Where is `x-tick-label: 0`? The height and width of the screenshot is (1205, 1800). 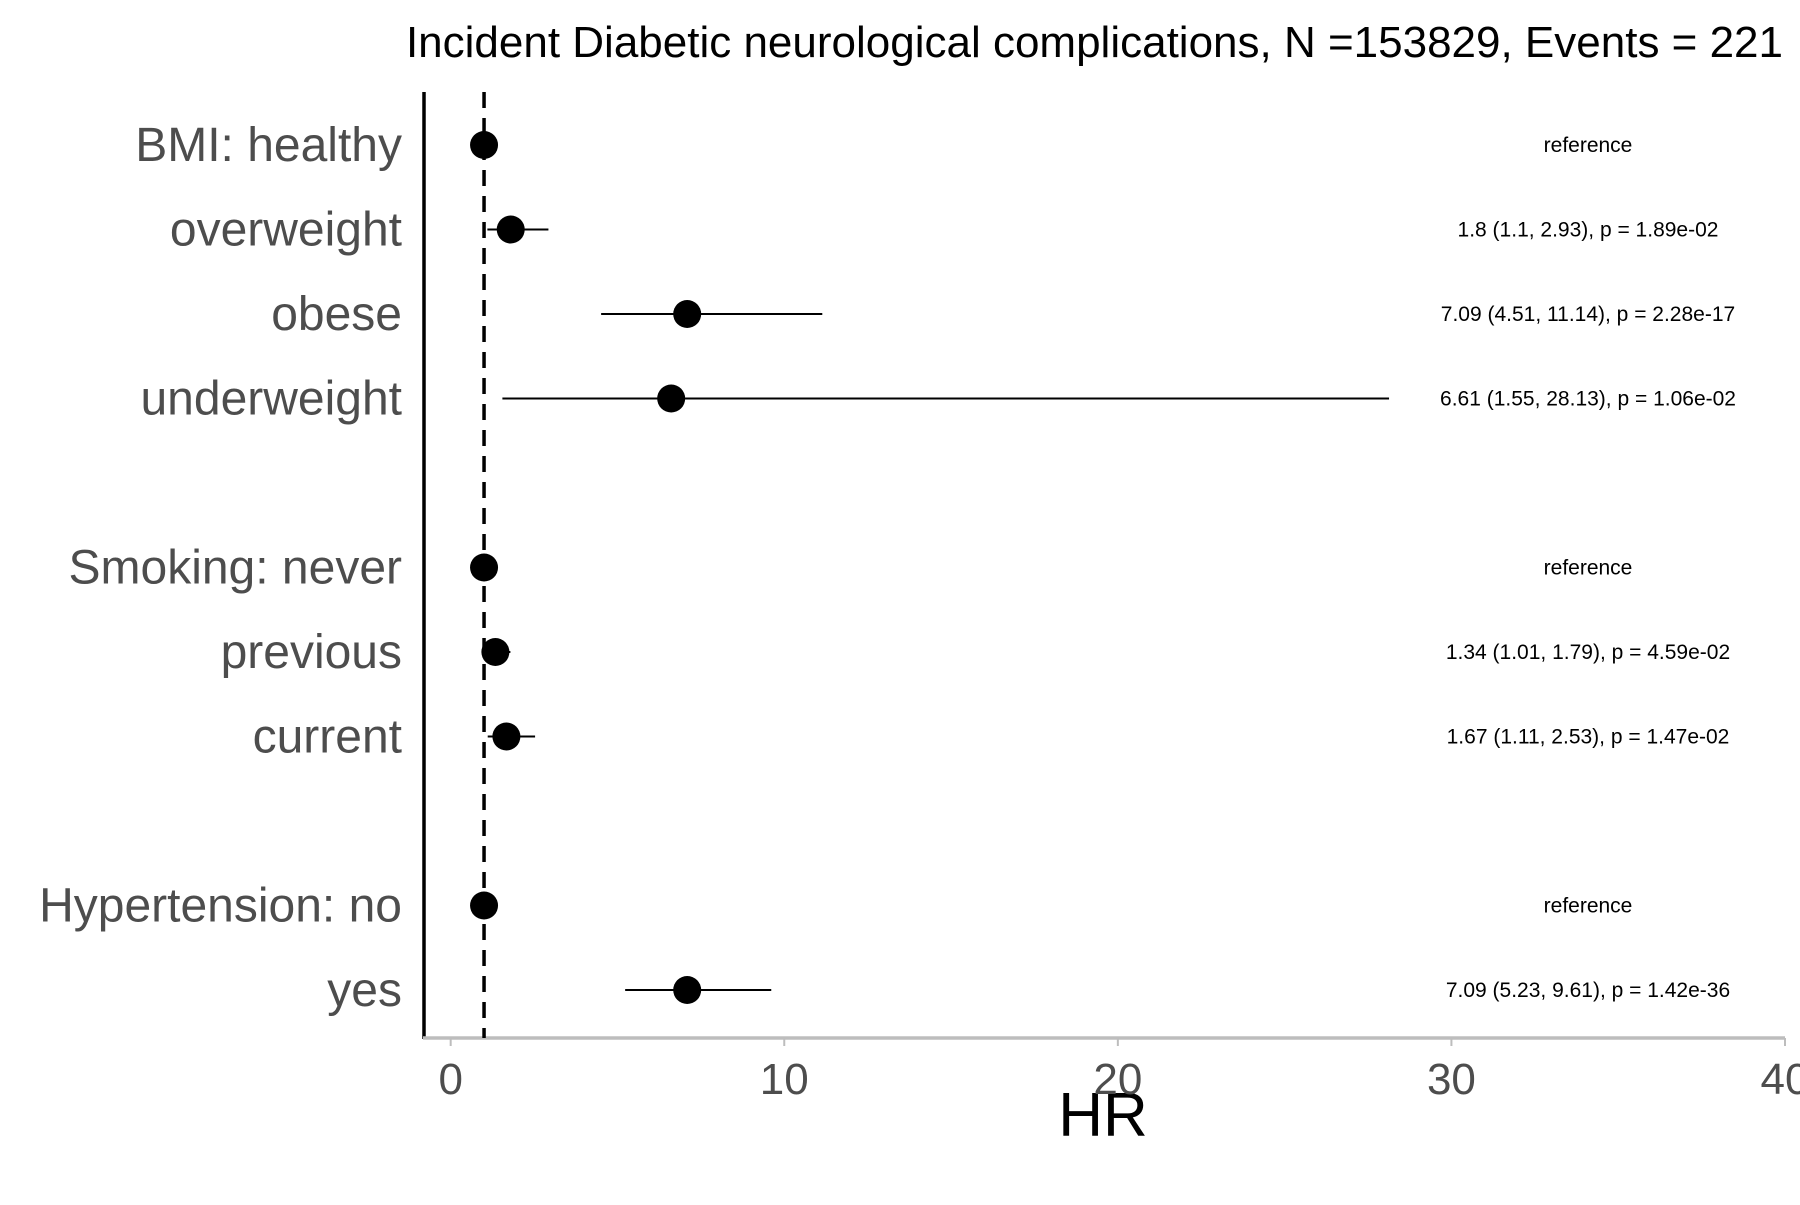
x-tick-label: 0 is located at coordinates (450, 1079).